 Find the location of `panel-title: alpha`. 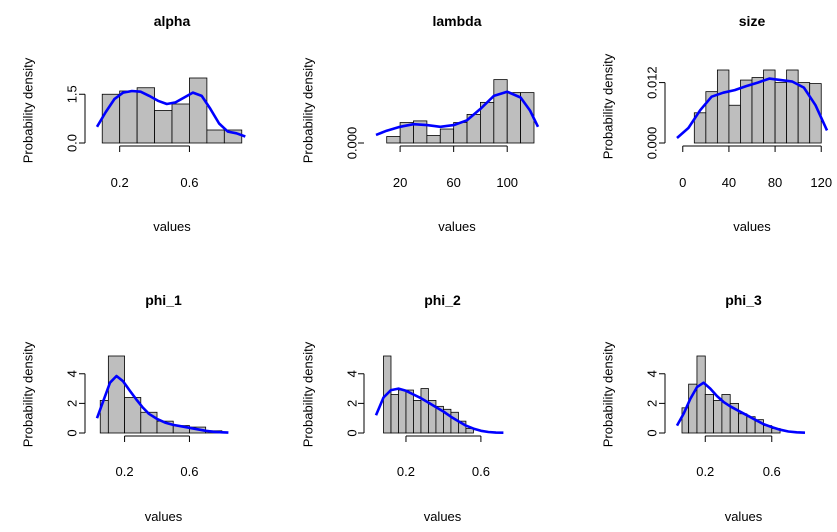

panel-title: alpha is located at coordinates (172, 21).